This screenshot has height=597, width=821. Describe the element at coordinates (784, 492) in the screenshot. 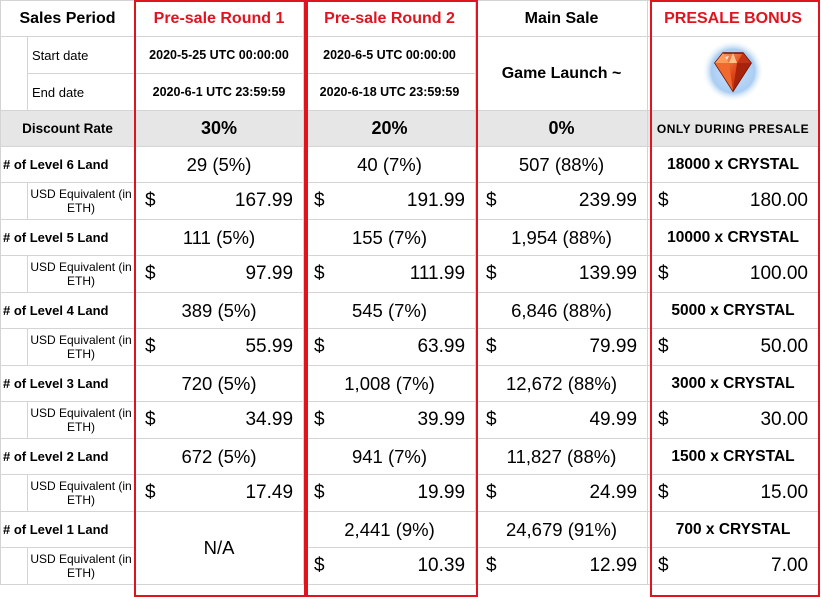

I see `price-amount: 15.00` at that location.